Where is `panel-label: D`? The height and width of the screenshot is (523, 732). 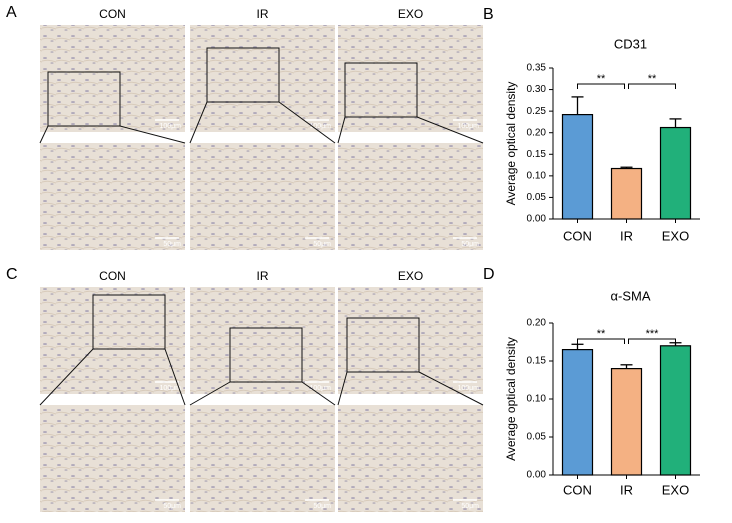 panel-label: D is located at coordinates (489, 274).